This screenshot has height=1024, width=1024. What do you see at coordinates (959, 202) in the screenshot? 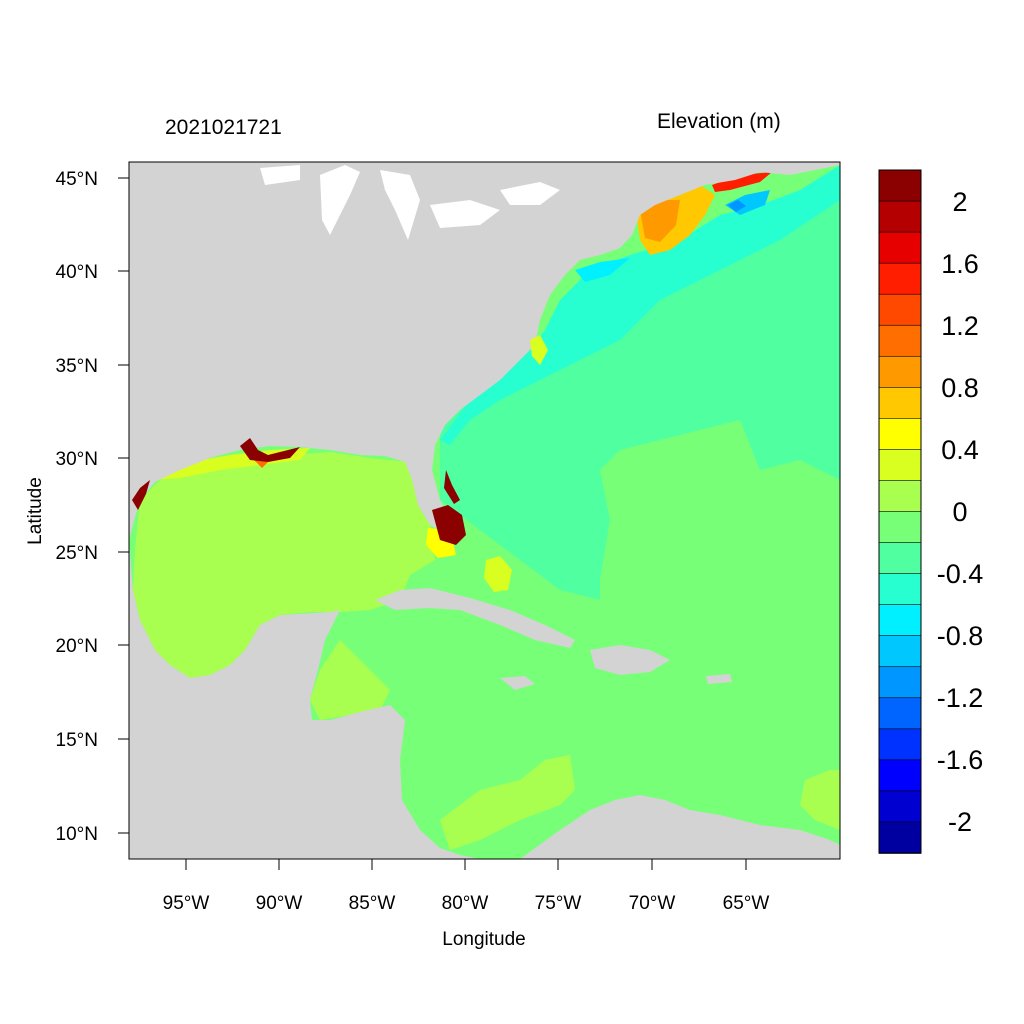
I see `colorbar-label: 2` at bounding box center [959, 202].